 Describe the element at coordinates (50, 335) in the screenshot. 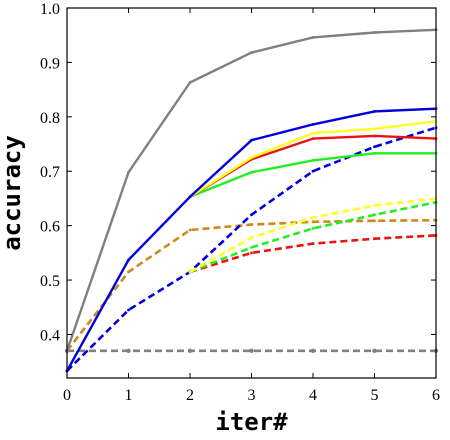

I see `y-tick-label: 0.4` at that location.